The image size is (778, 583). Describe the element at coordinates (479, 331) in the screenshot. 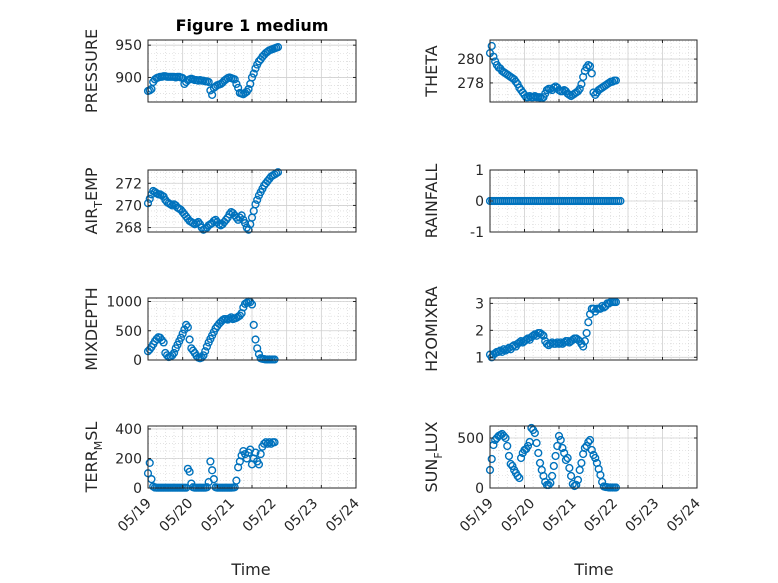

I see `y-tick-label: 2` at that location.